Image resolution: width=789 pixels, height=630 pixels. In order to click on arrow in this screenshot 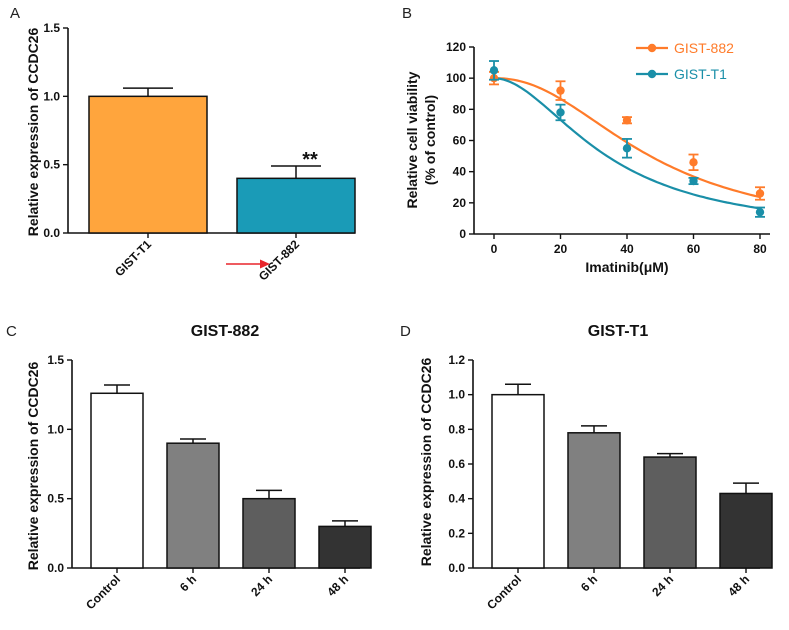, I will do `click(248, 264)`.